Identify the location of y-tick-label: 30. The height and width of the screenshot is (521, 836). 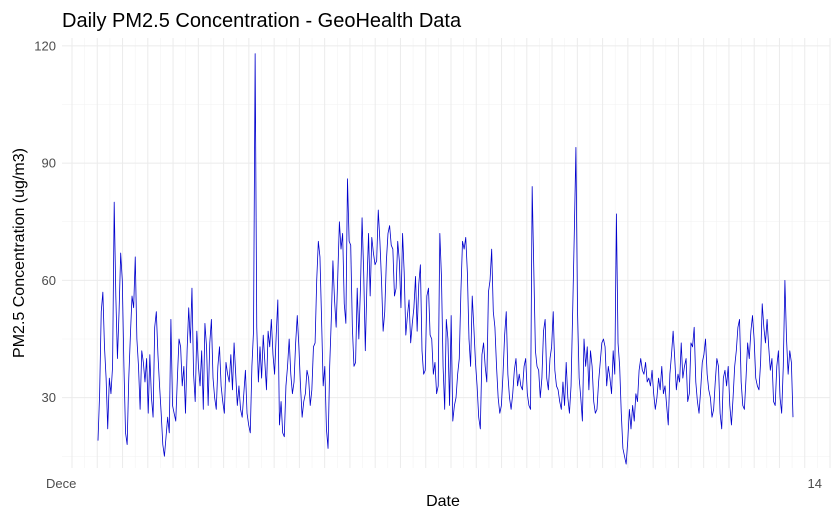
(49, 397).